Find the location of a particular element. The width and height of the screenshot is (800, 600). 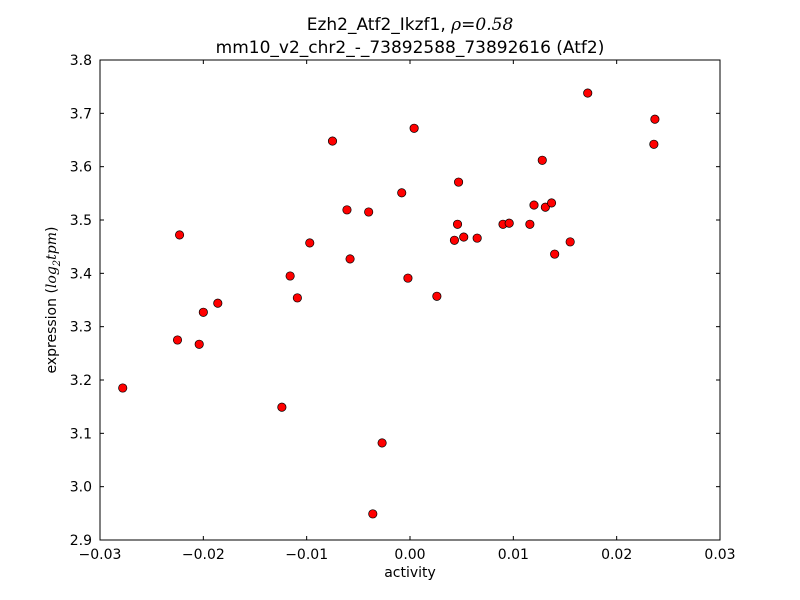

y-tick-label: 3.6 is located at coordinates (81, 168).